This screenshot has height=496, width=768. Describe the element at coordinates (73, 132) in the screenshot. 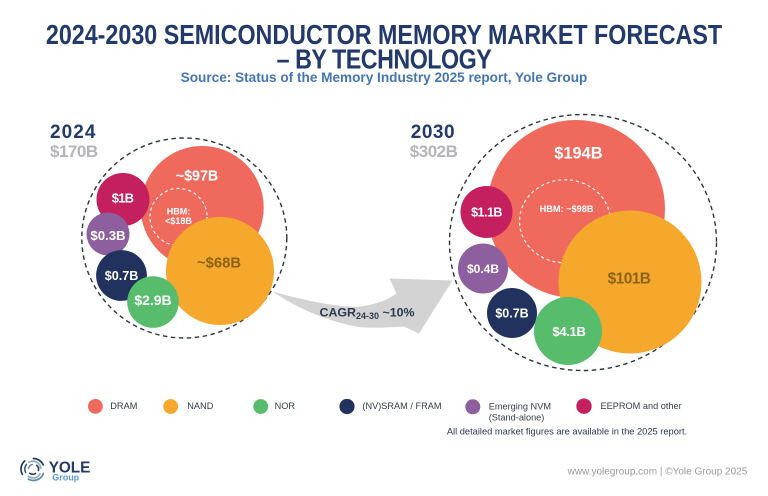

I see `svg-text: 2024` at that location.